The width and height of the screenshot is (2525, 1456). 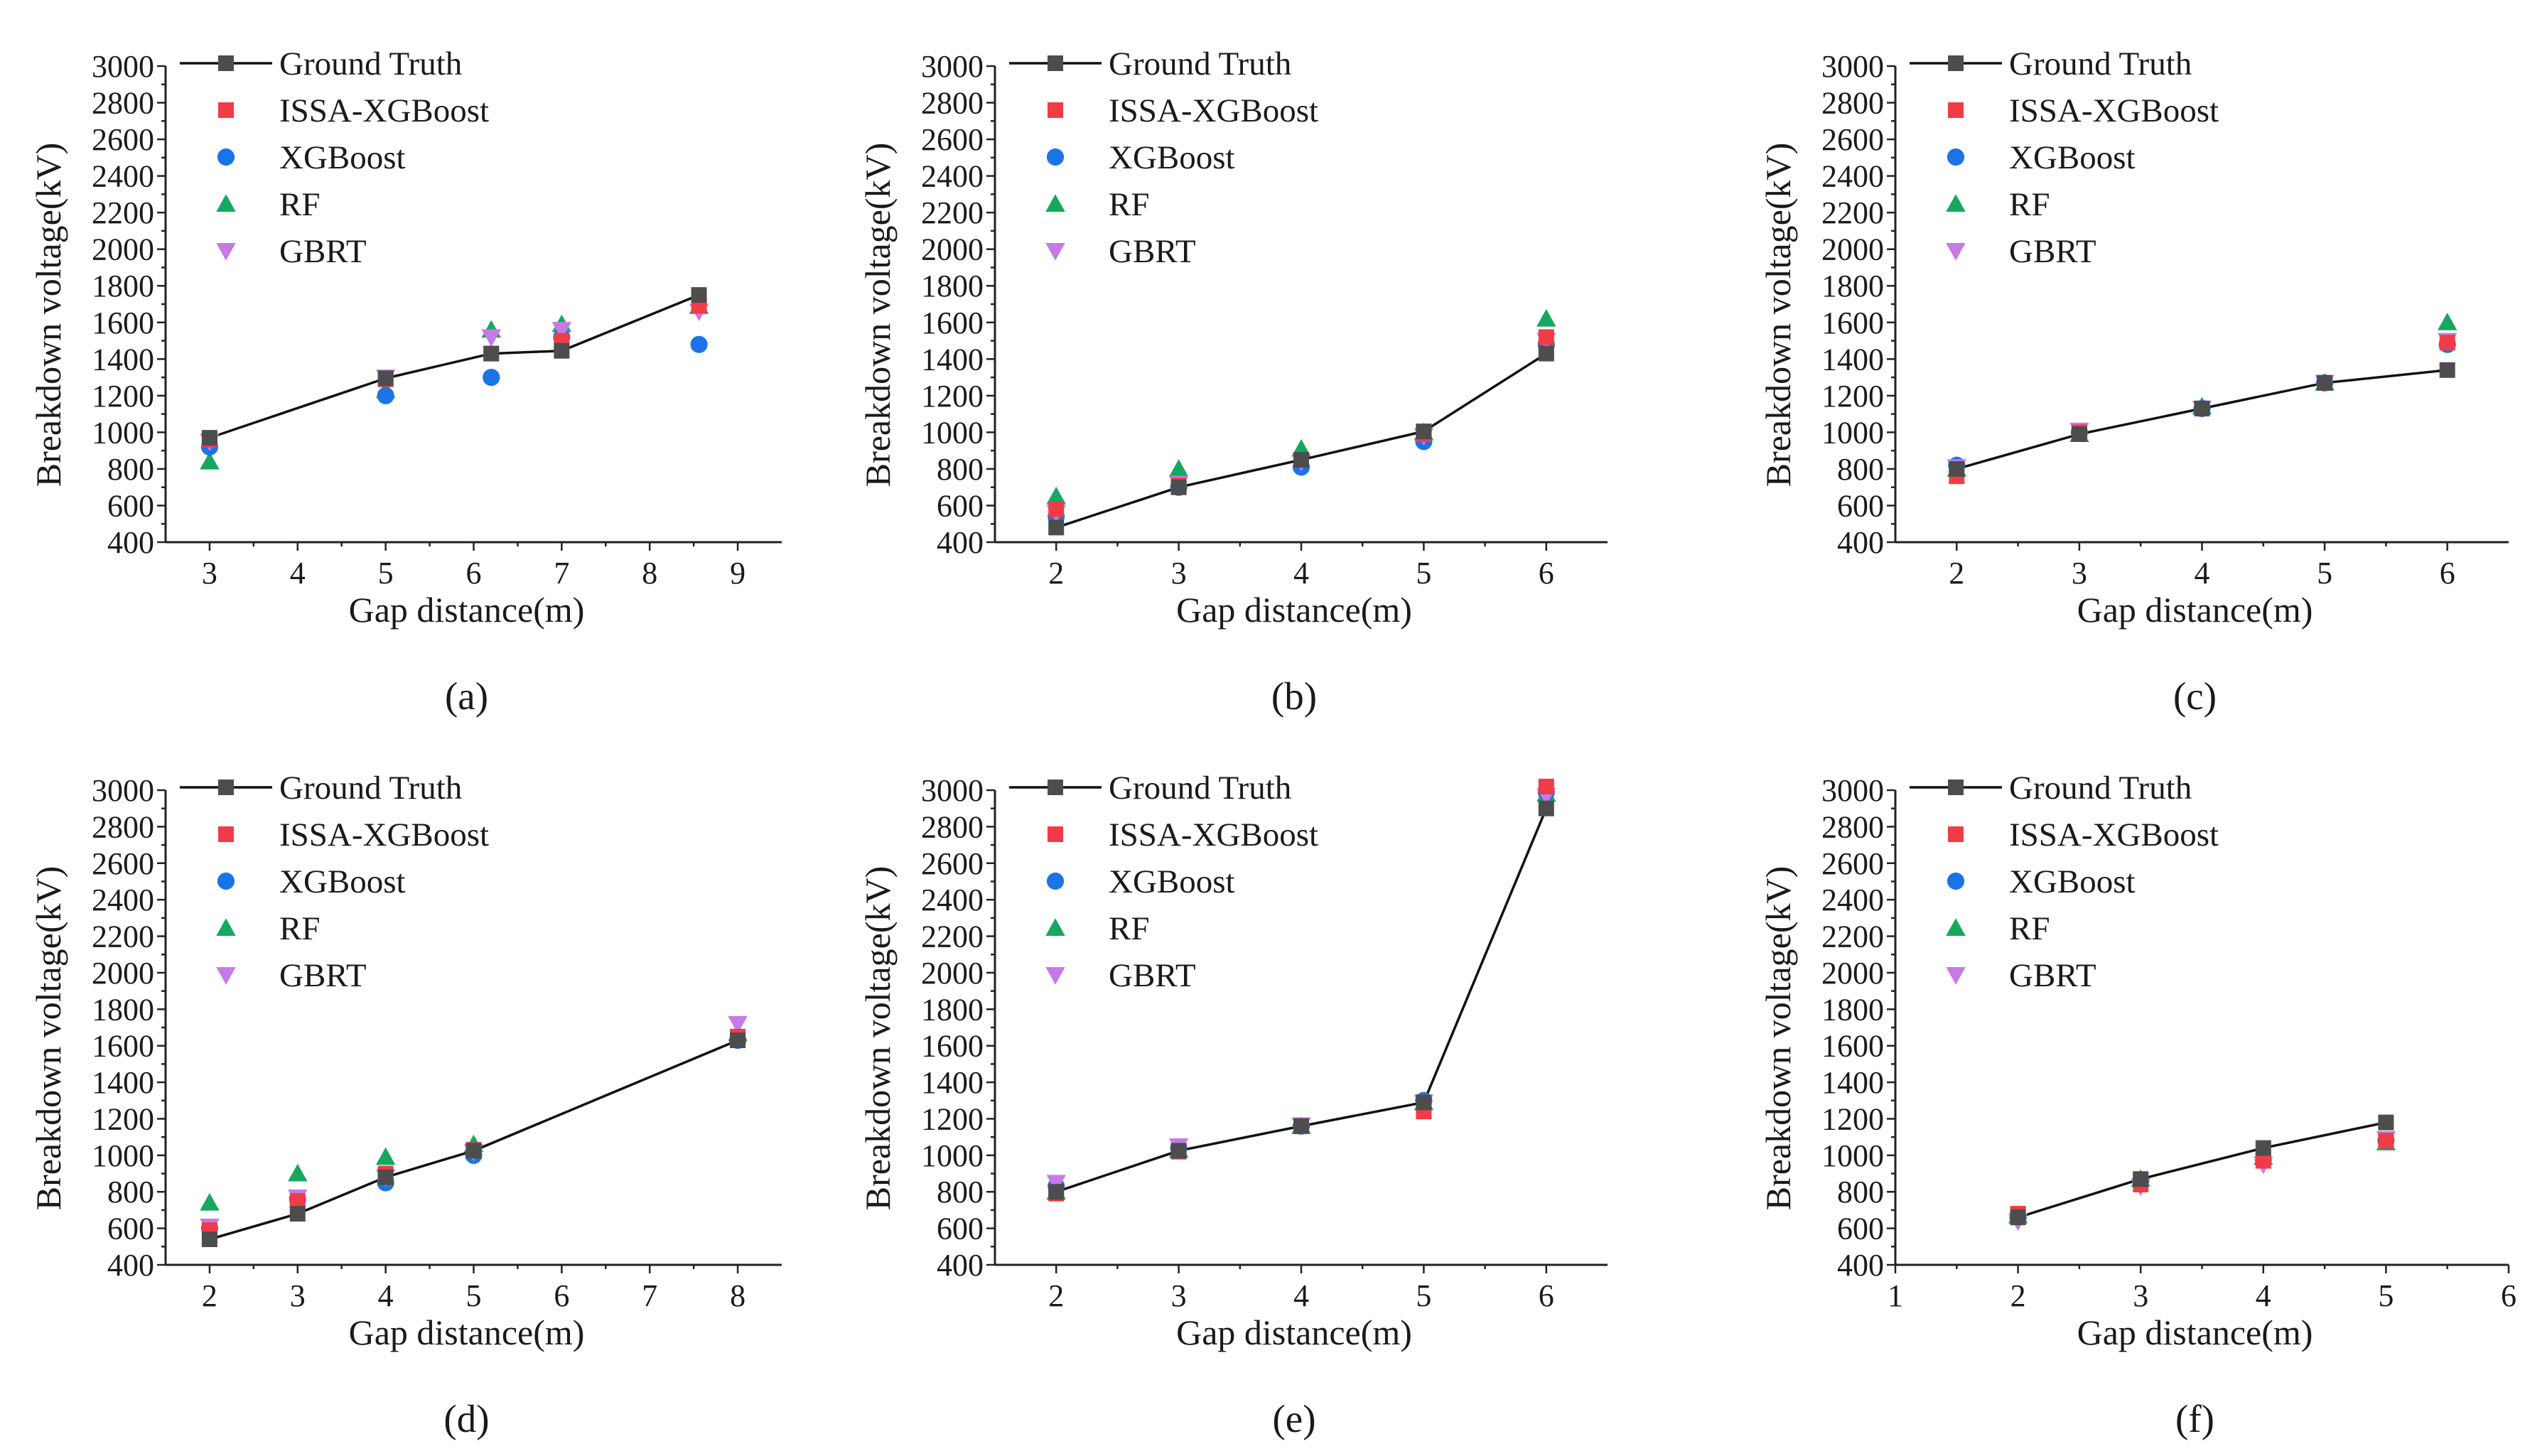 What do you see at coordinates (952, 139) in the screenshot?
I see `y-tick-label: 2600` at bounding box center [952, 139].